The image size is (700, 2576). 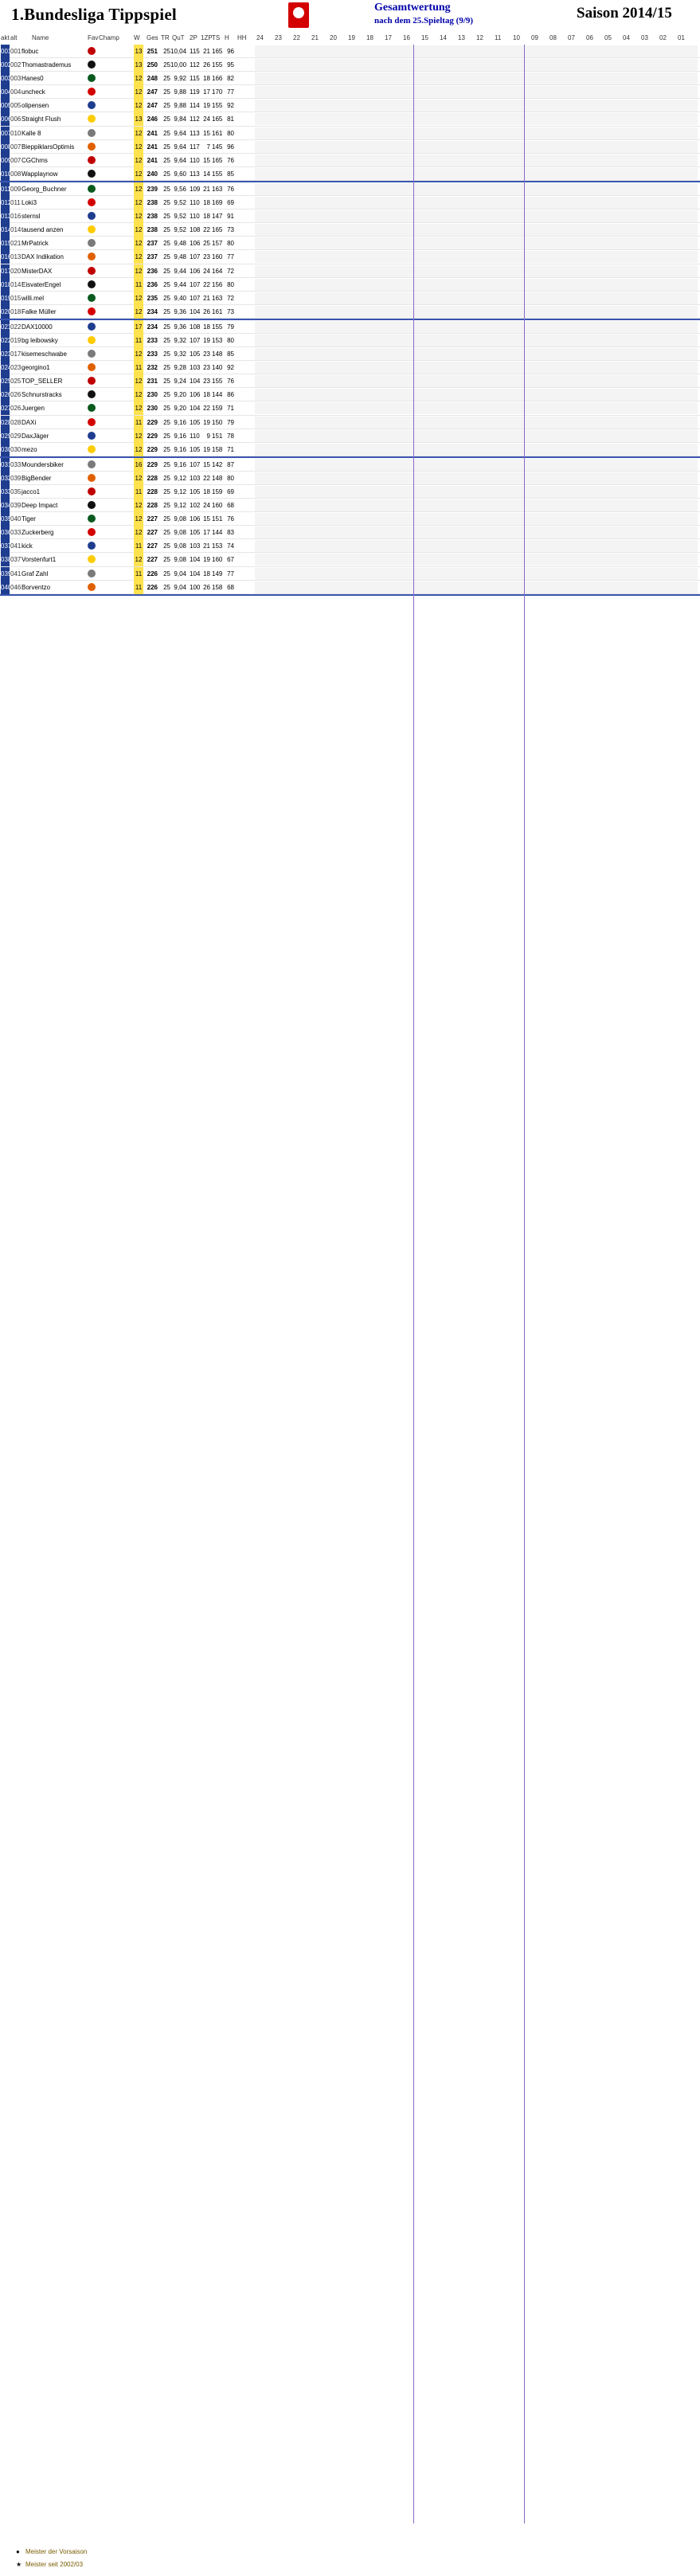 I want to click on total-points-cell: 230, so click(x=153, y=409).